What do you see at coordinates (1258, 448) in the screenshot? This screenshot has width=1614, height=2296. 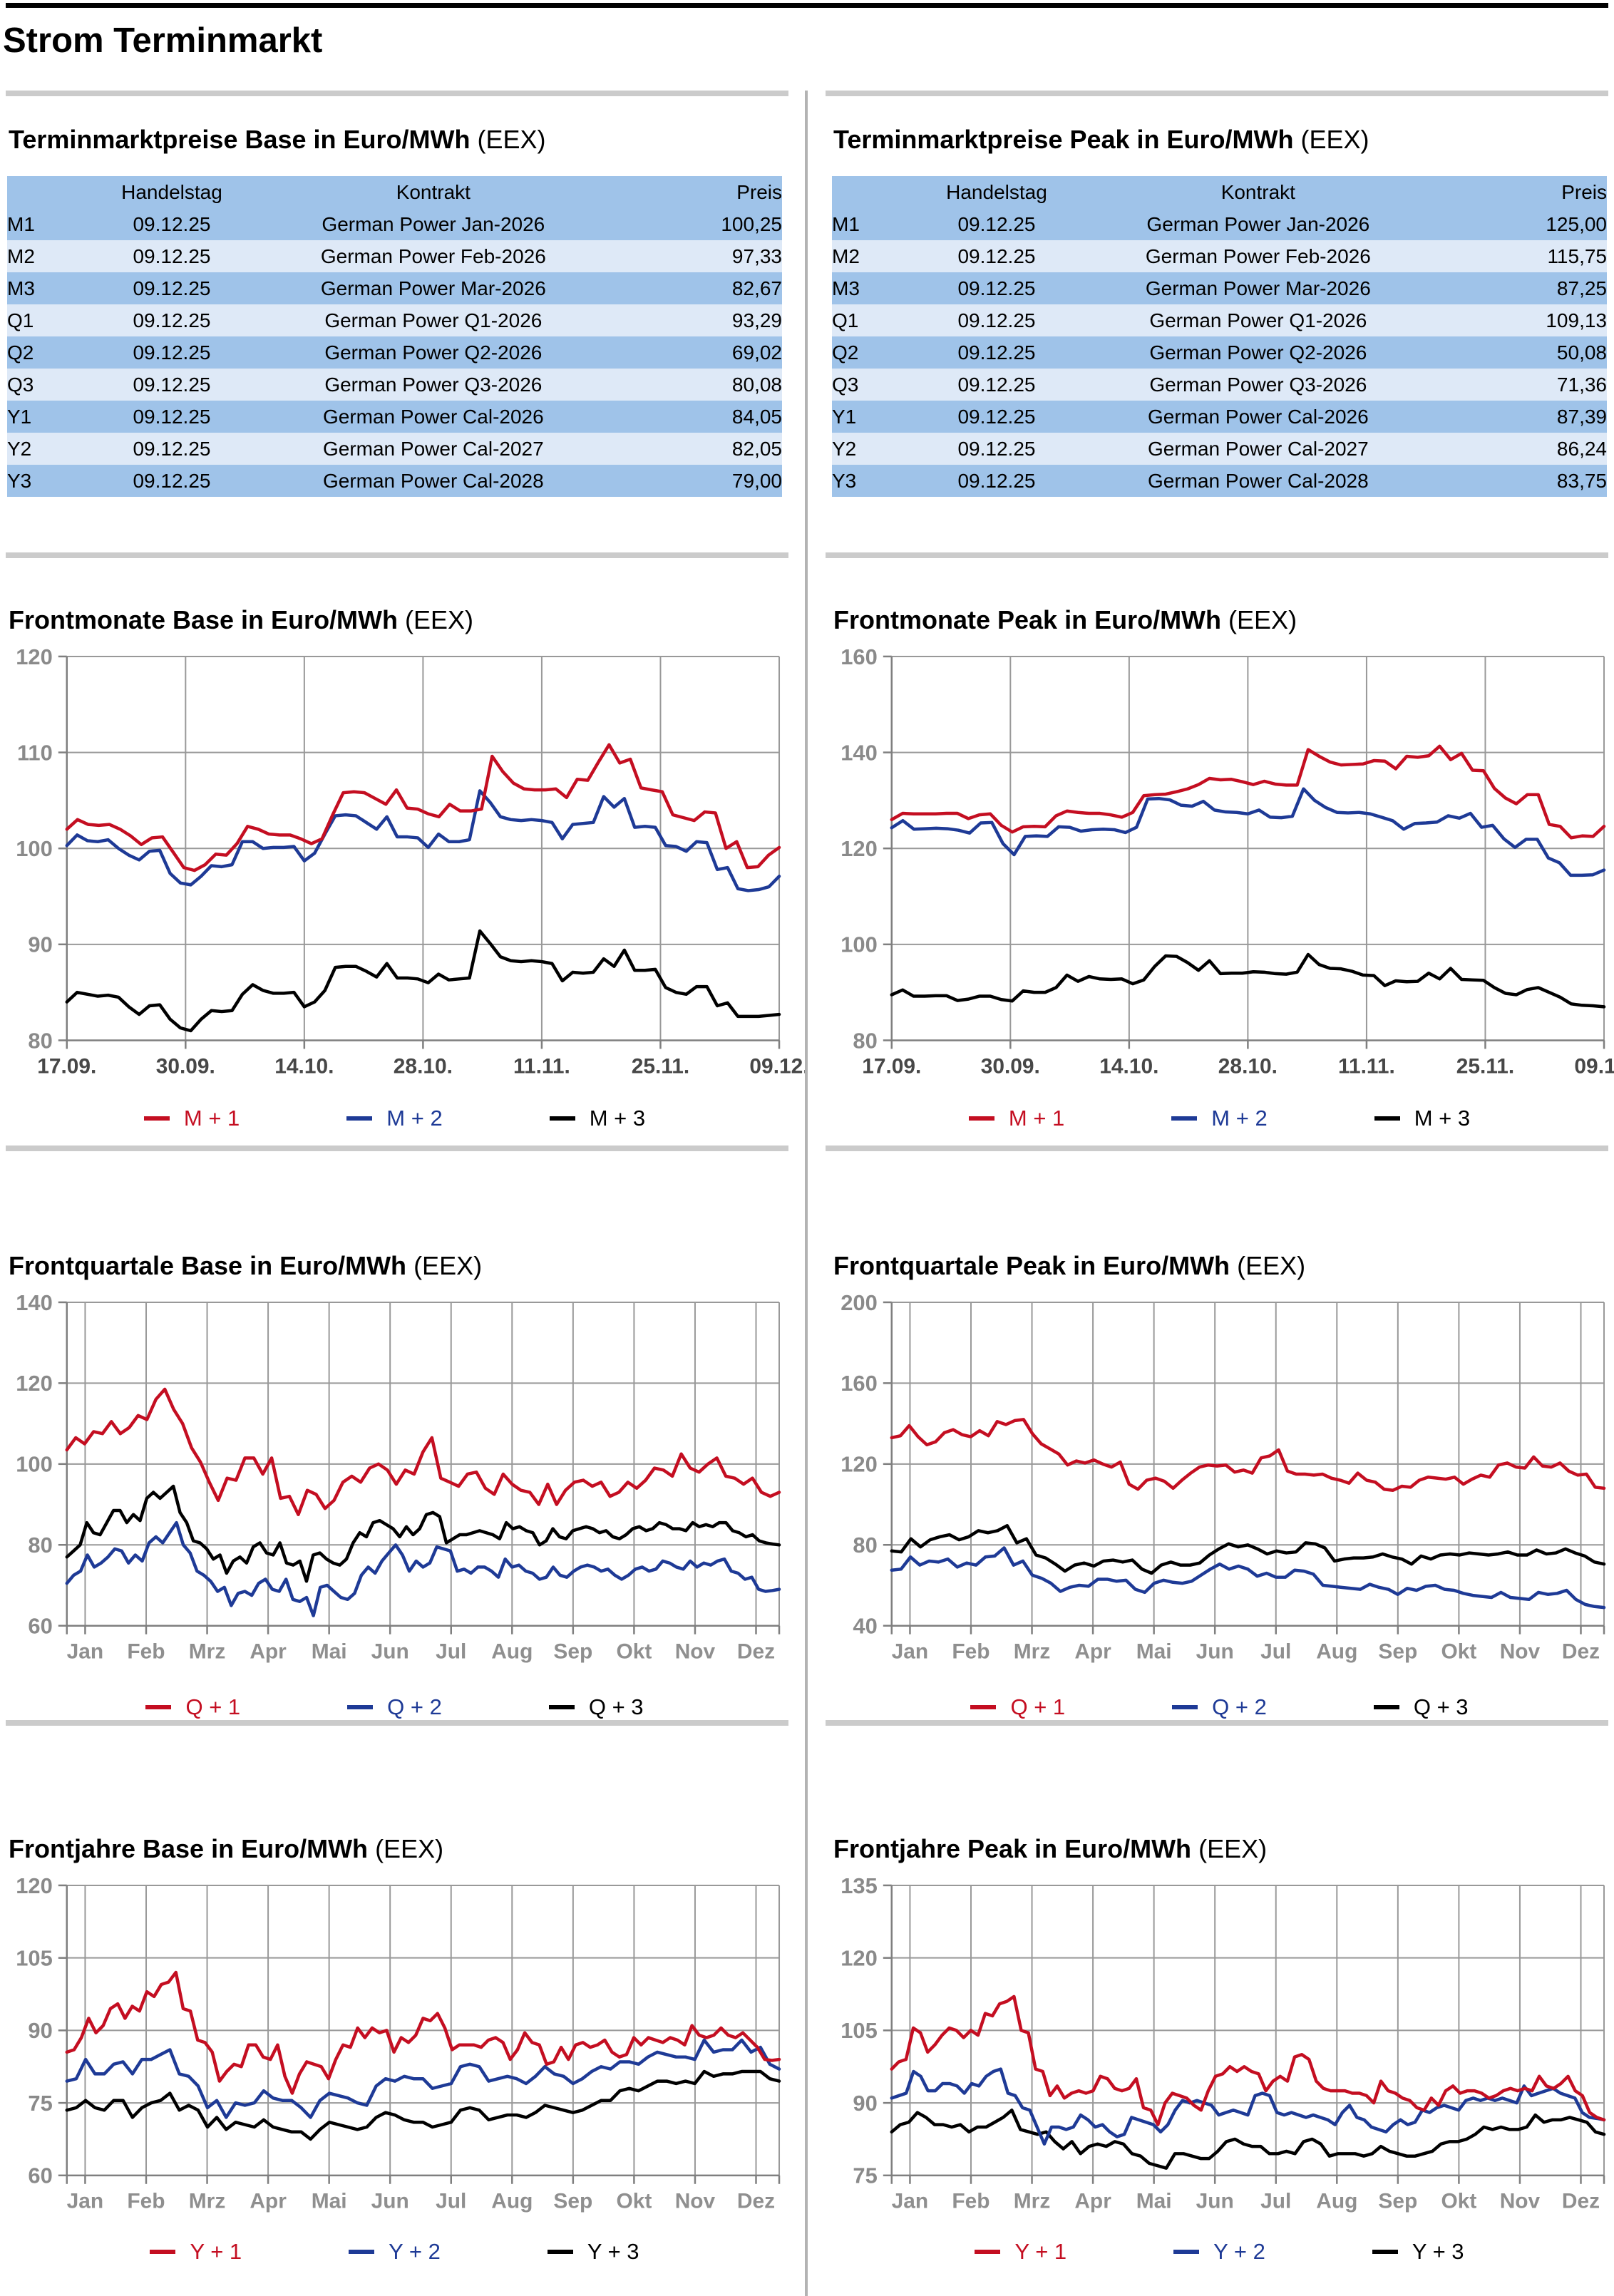 I see `contract: German Power Cal-2027` at bounding box center [1258, 448].